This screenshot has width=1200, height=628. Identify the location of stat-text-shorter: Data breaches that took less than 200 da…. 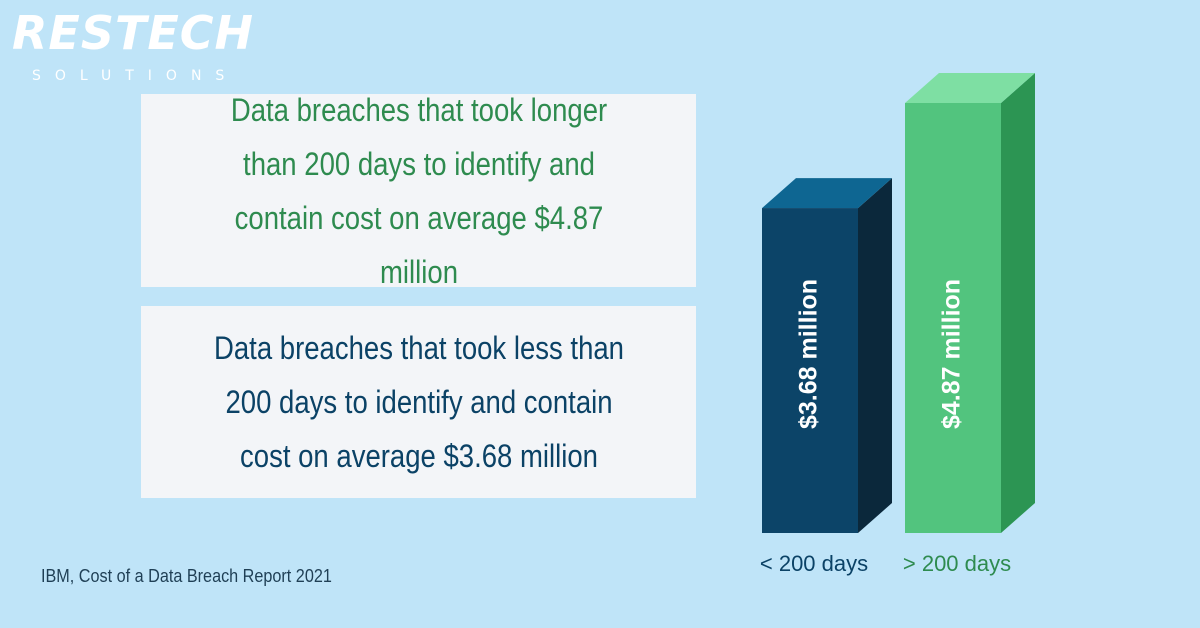
(418, 402).